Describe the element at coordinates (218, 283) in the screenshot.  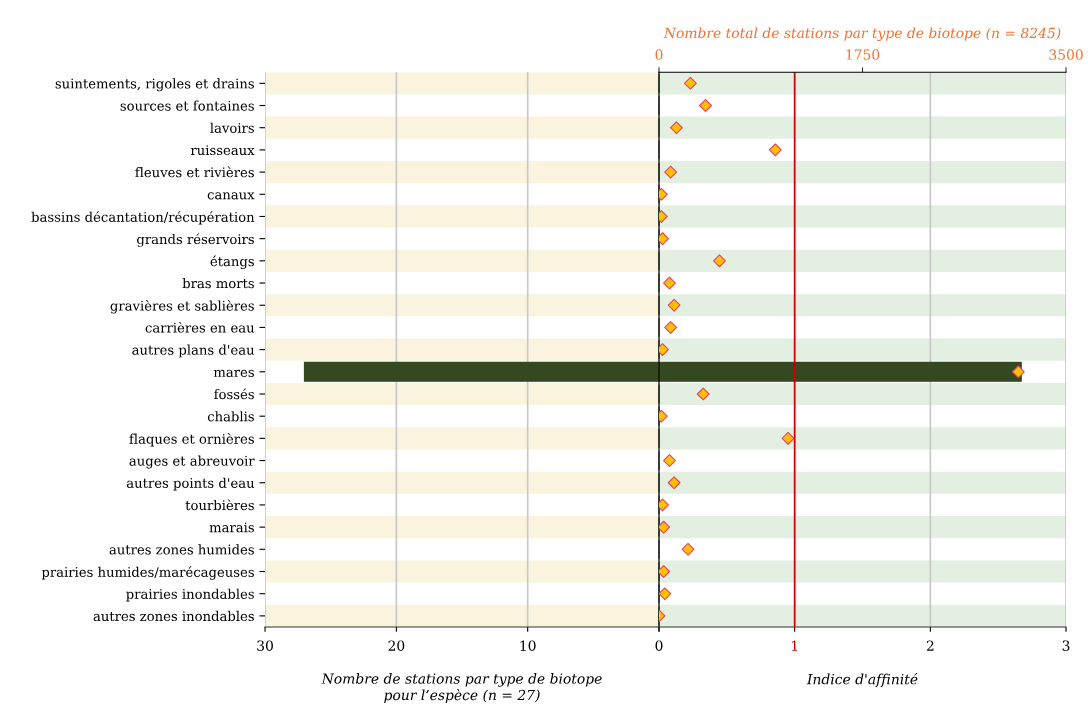
I see `y-tick-label: bras morts` at that location.